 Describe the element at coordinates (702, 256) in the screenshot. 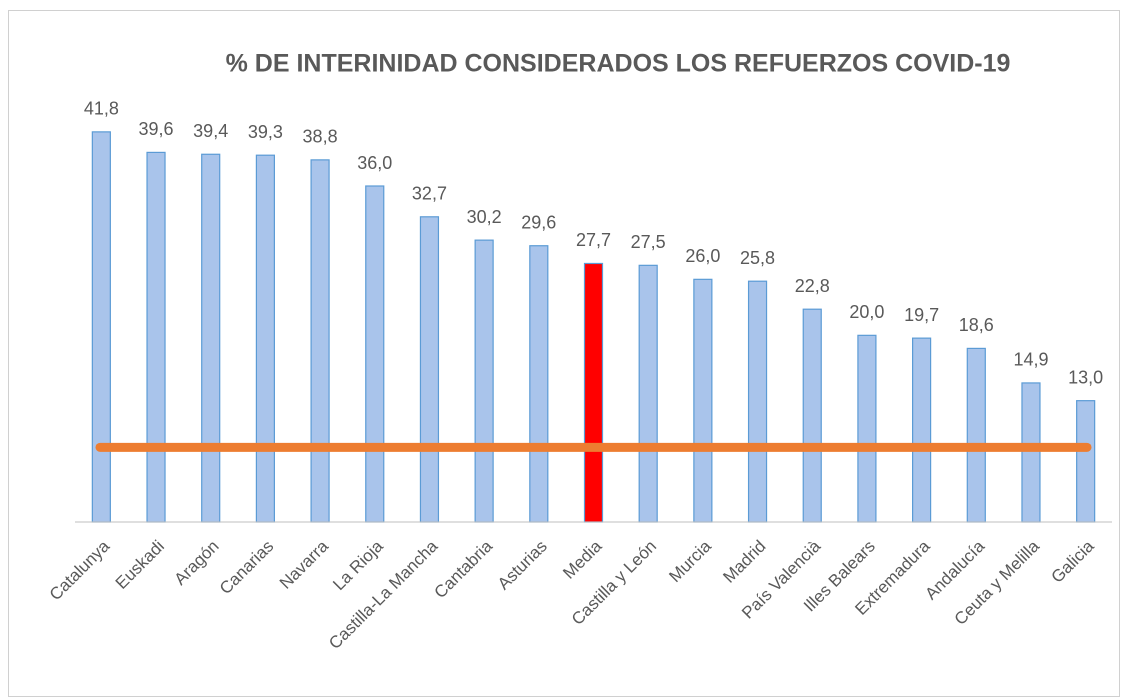

I see `value-label: 26,0` at that location.